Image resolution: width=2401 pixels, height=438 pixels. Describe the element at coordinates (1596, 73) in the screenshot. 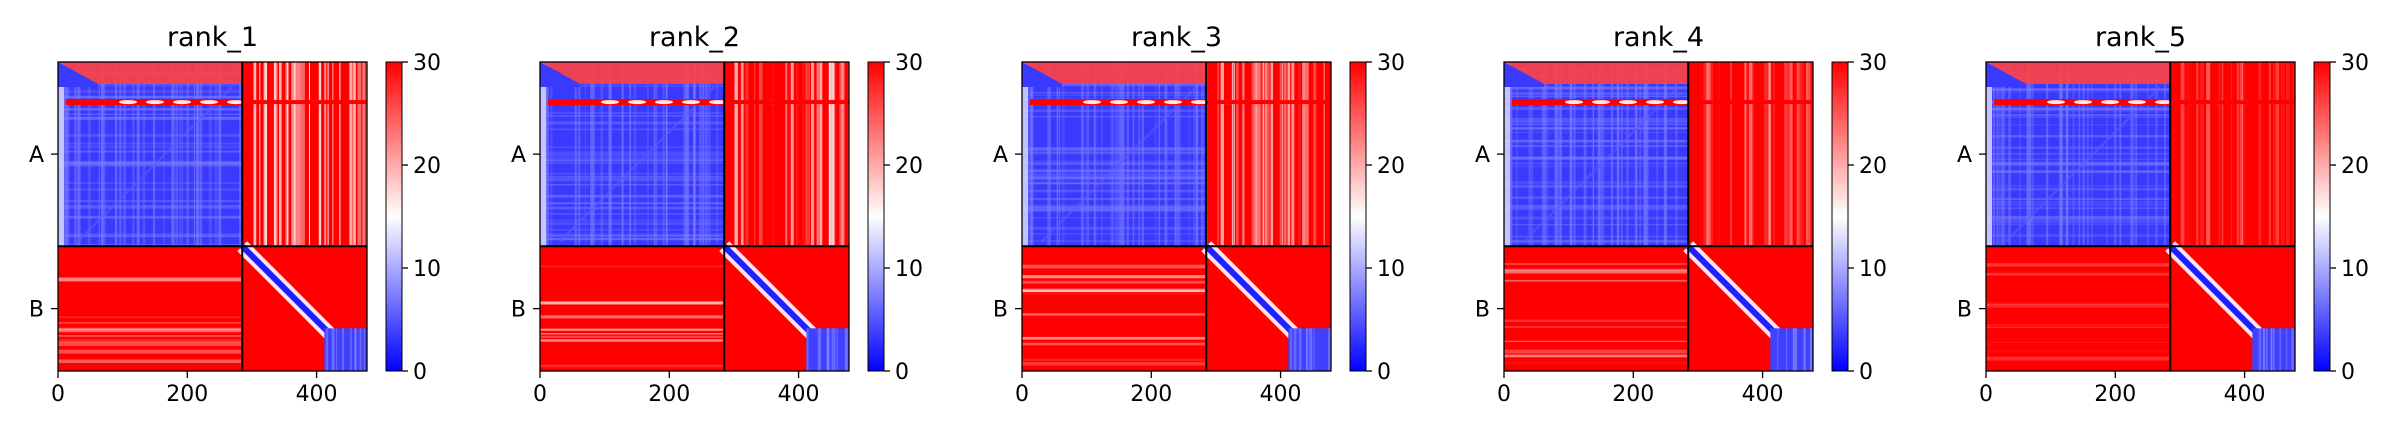

I see `aa-top-band` at that location.